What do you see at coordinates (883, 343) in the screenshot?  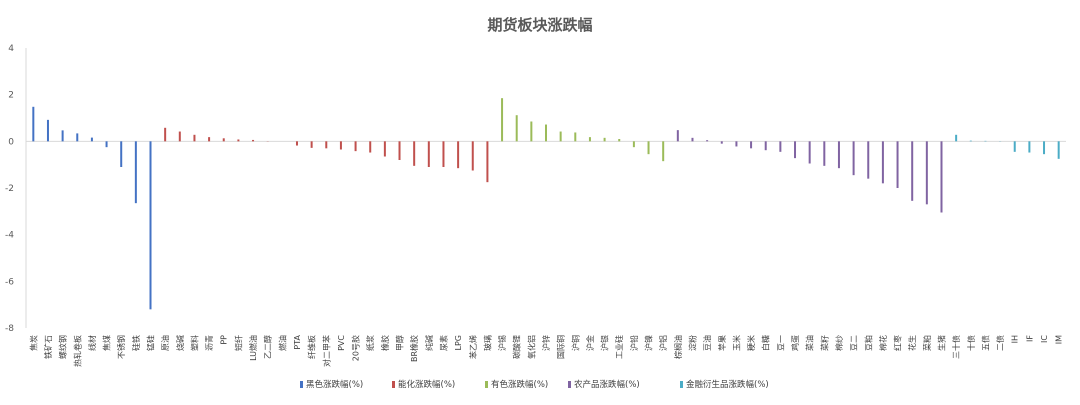 I see `category-tick-label: 棉花` at bounding box center [883, 343].